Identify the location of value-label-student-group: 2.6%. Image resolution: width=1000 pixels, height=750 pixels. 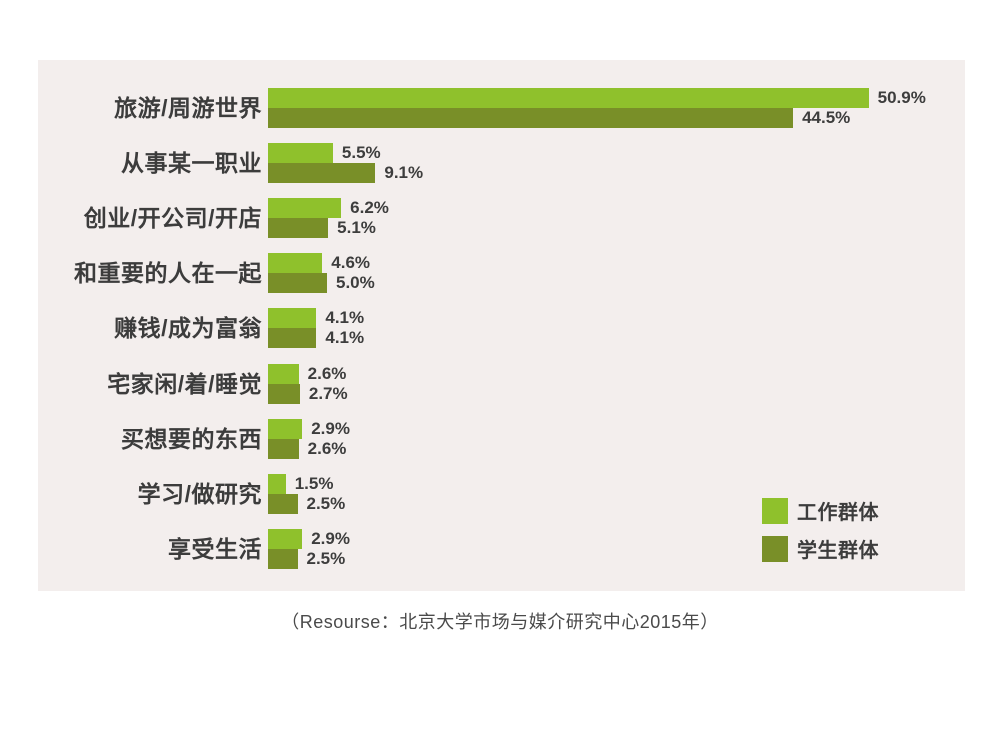
(327, 448).